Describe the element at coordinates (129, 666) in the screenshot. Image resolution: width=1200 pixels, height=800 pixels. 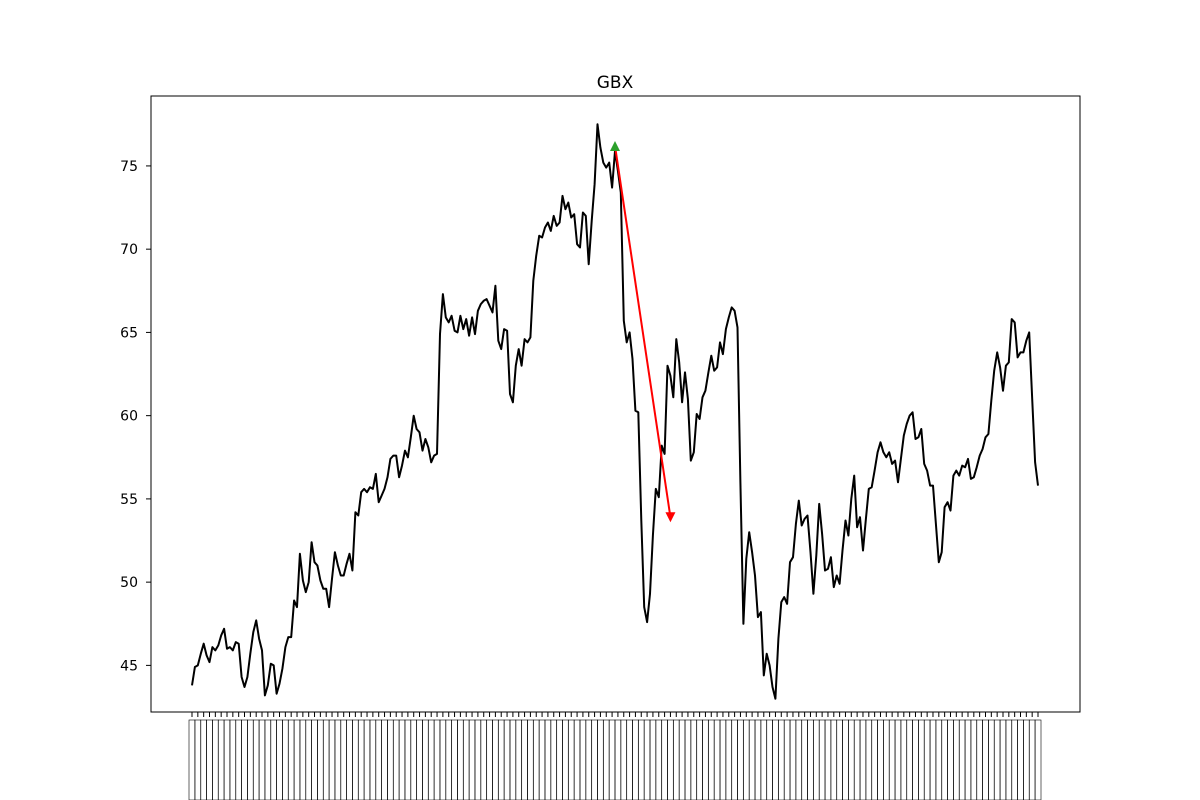
I see `y-tick-label: 45` at that location.